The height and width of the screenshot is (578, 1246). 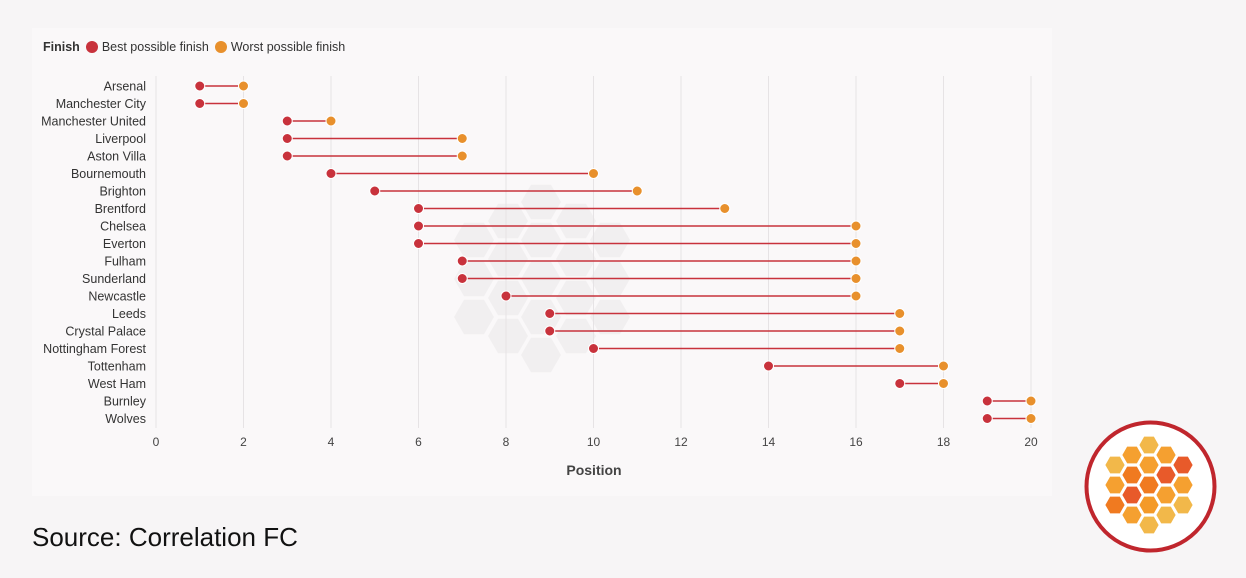 What do you see at coordinates (570, 402) in the screenshot?
I see `team-row: Burnley` at bounding box center [570, 402].